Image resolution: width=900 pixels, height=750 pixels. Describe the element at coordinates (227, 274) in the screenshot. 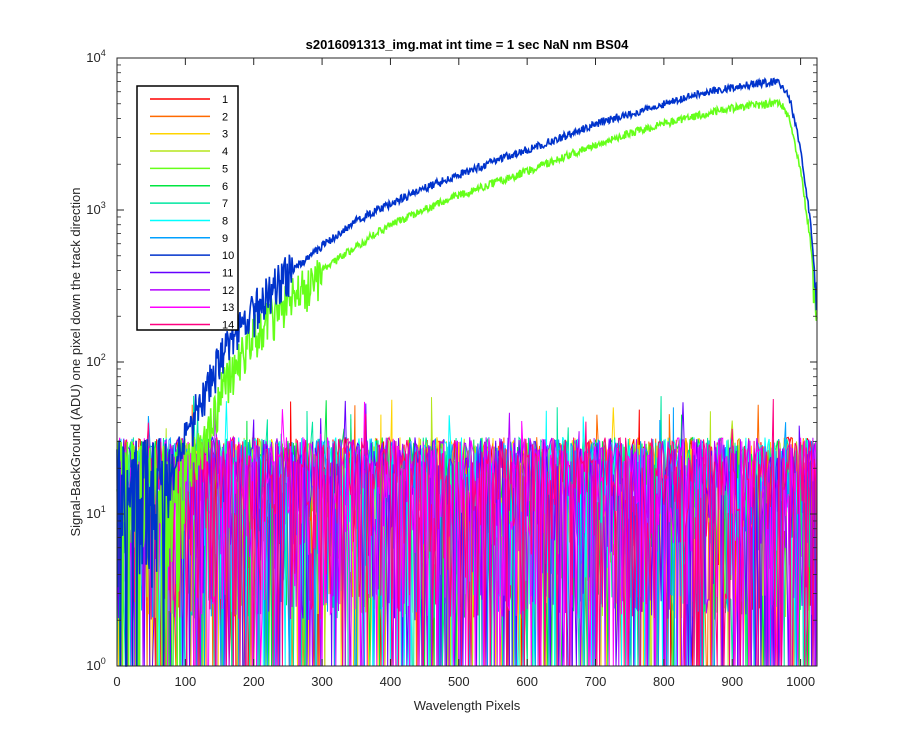

I see `legend-label: 11` at that location.